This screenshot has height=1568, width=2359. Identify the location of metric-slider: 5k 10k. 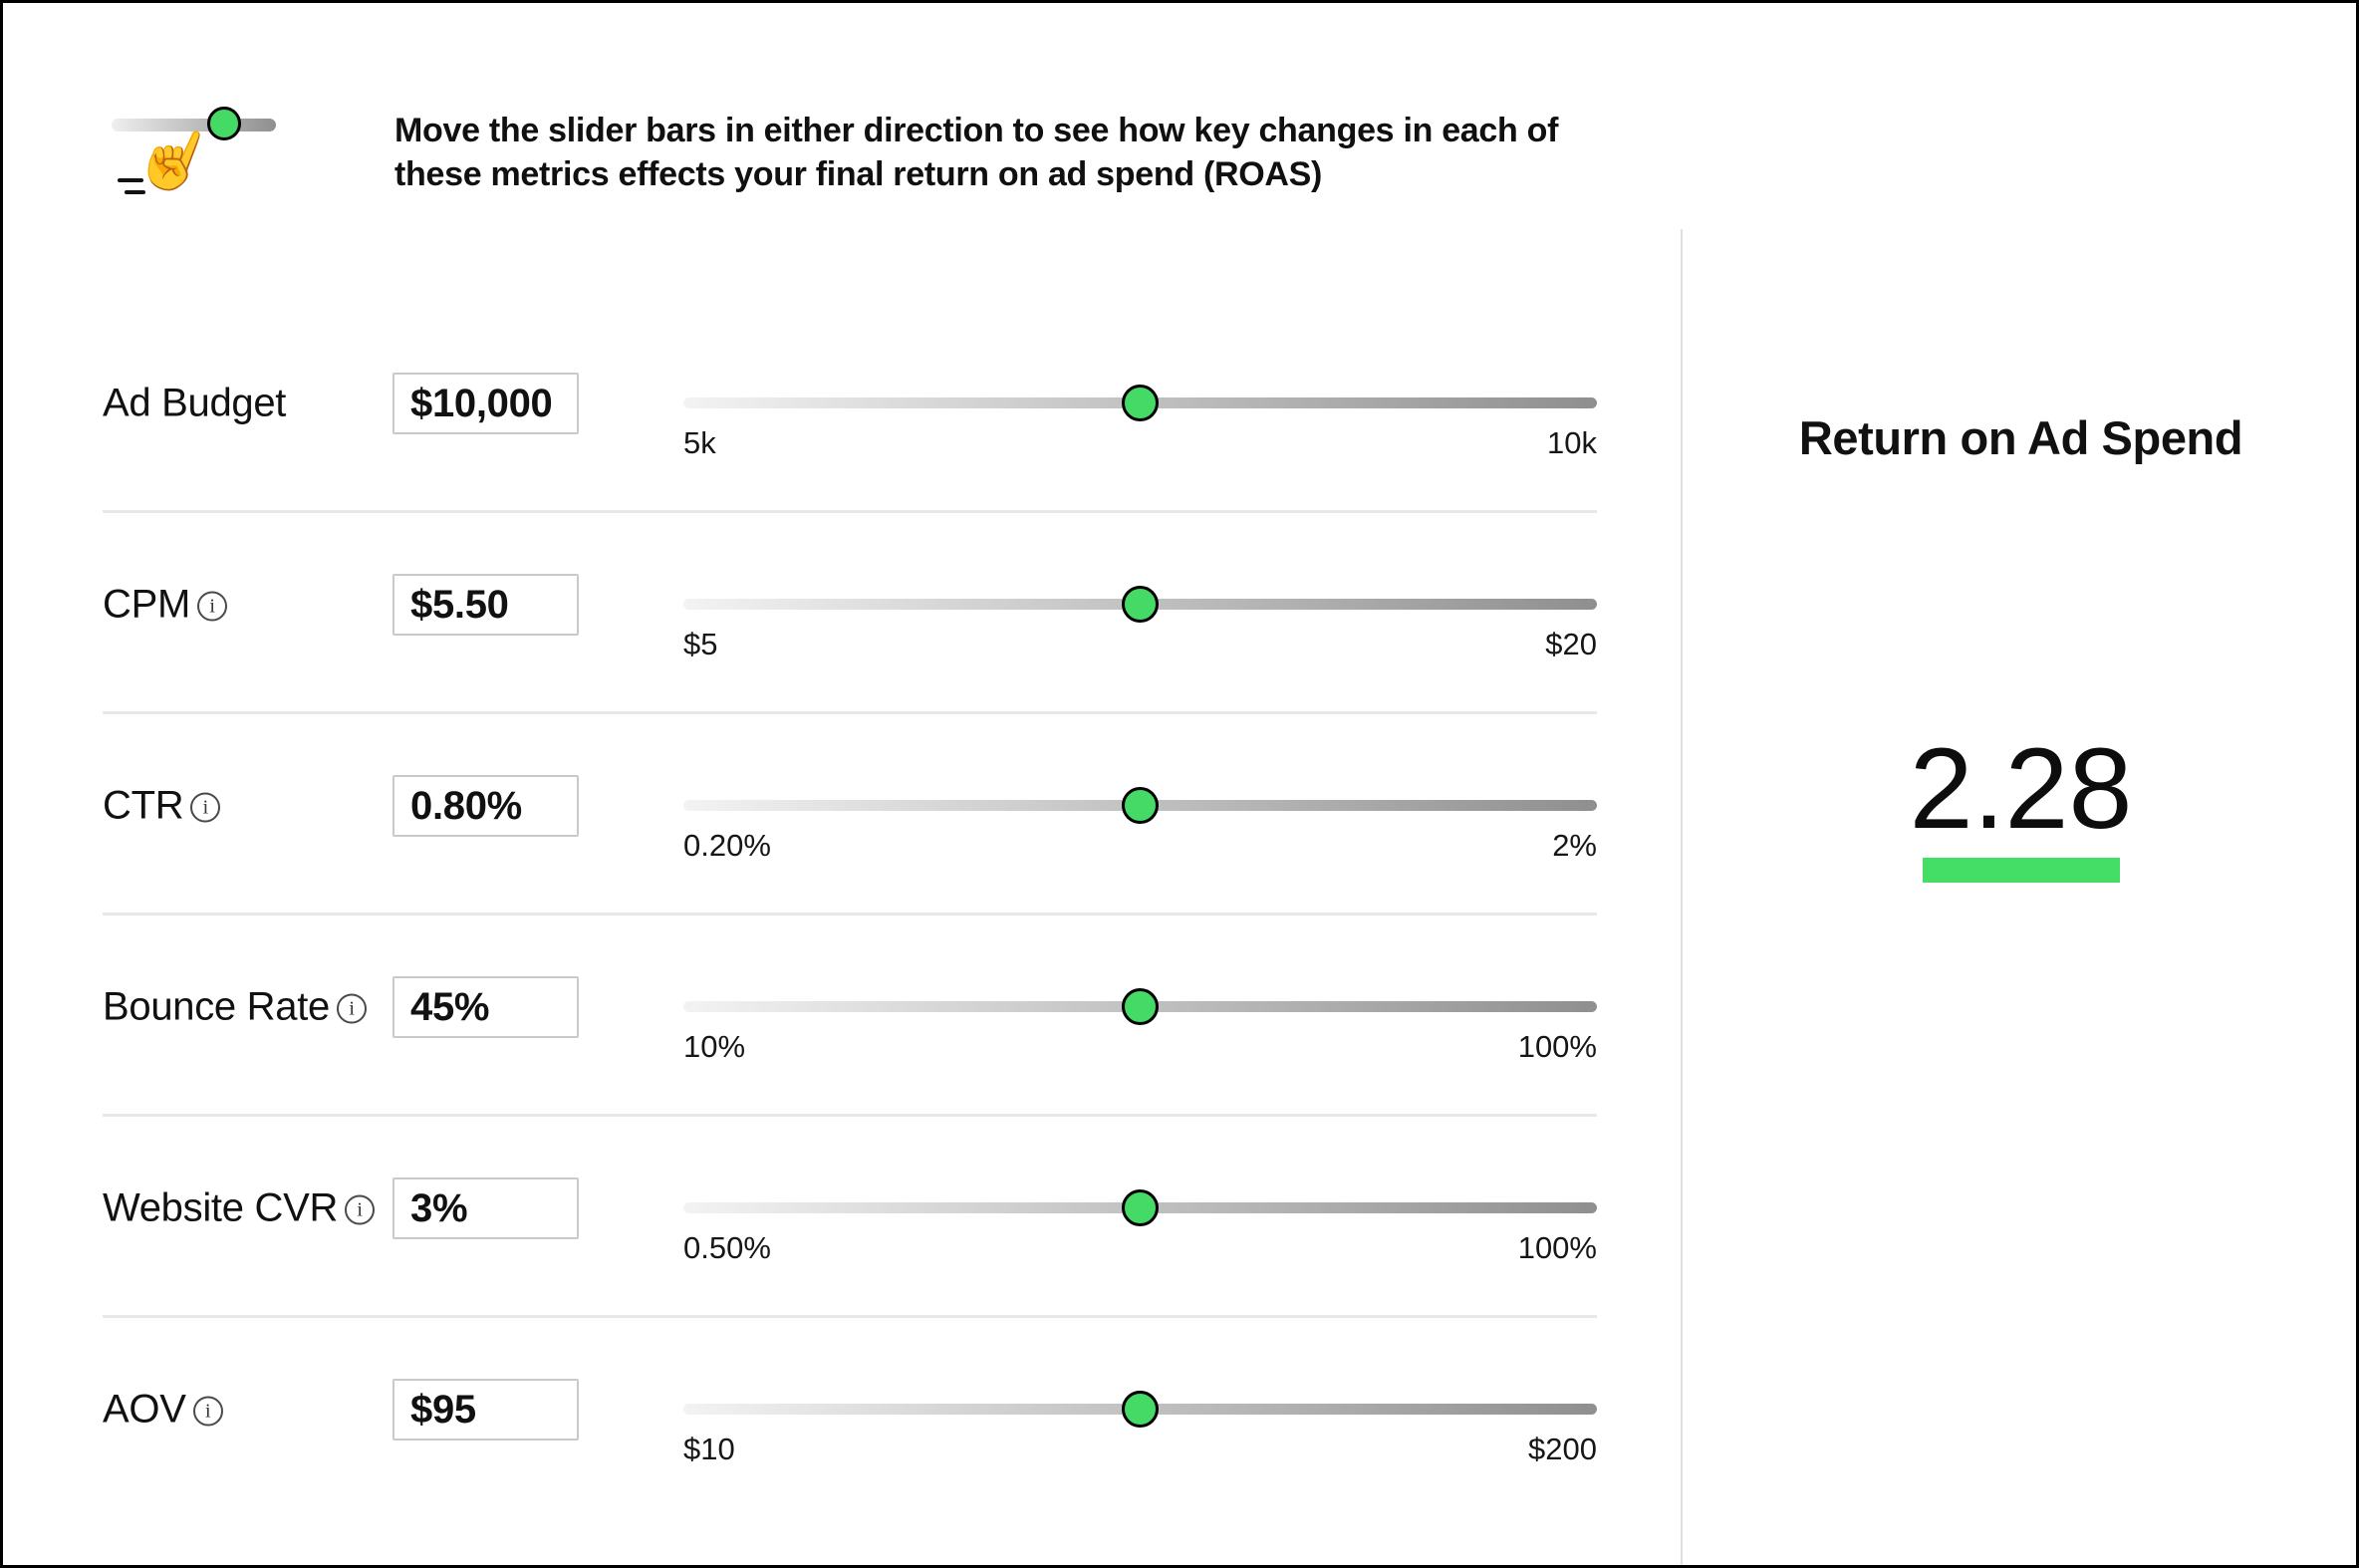
(1140, 411).